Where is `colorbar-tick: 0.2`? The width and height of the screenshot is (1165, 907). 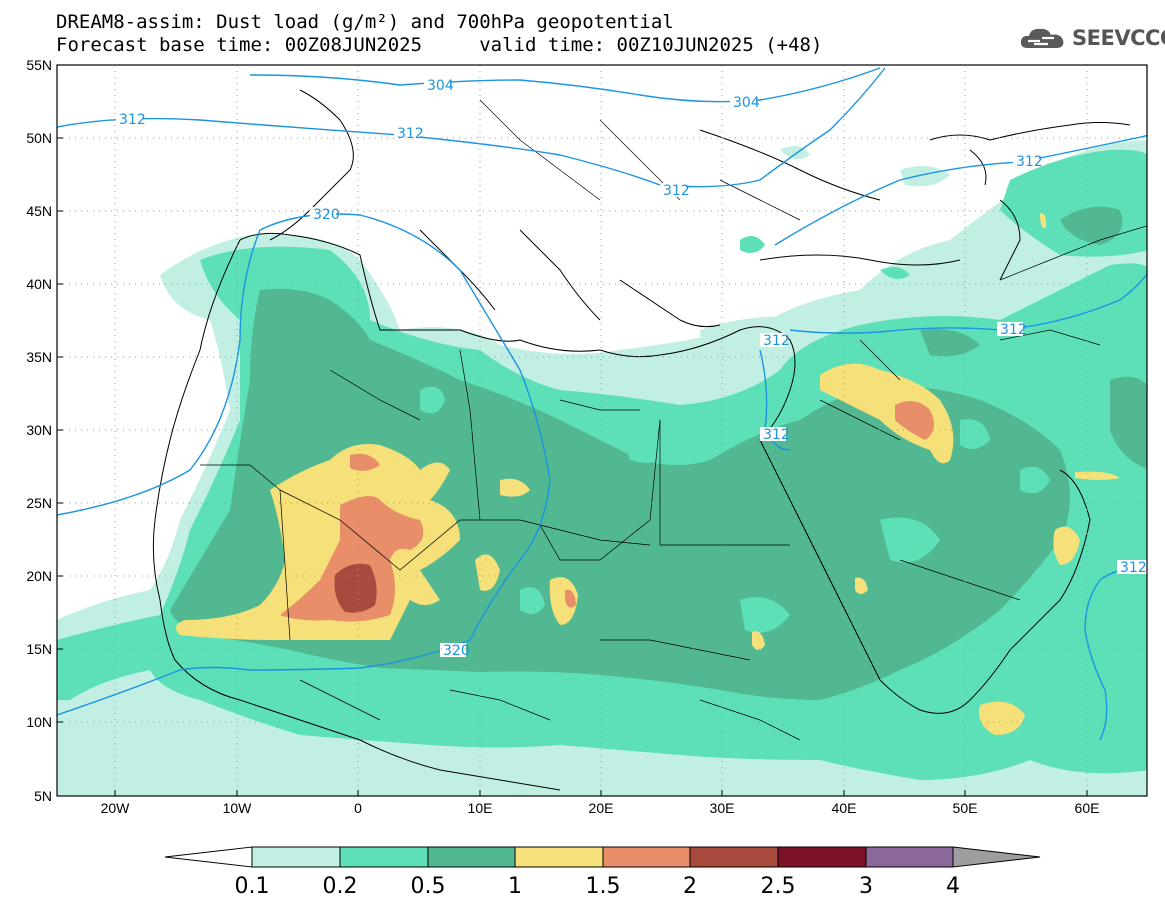
colorbar-tick: 0.2 is located at coordinates (340, 886).